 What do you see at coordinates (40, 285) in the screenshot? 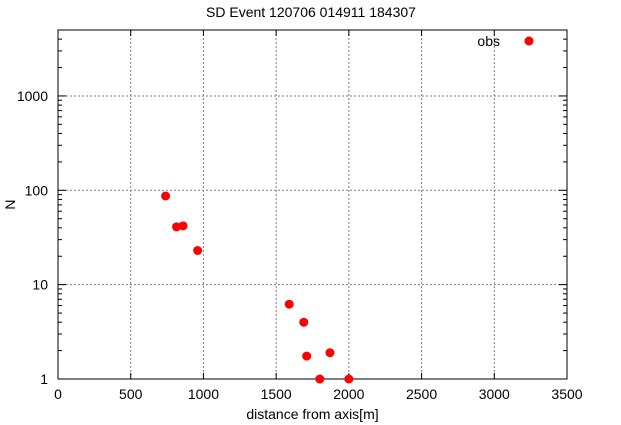
I see `y-tick-label: 10` at bounding box center [40, 285].